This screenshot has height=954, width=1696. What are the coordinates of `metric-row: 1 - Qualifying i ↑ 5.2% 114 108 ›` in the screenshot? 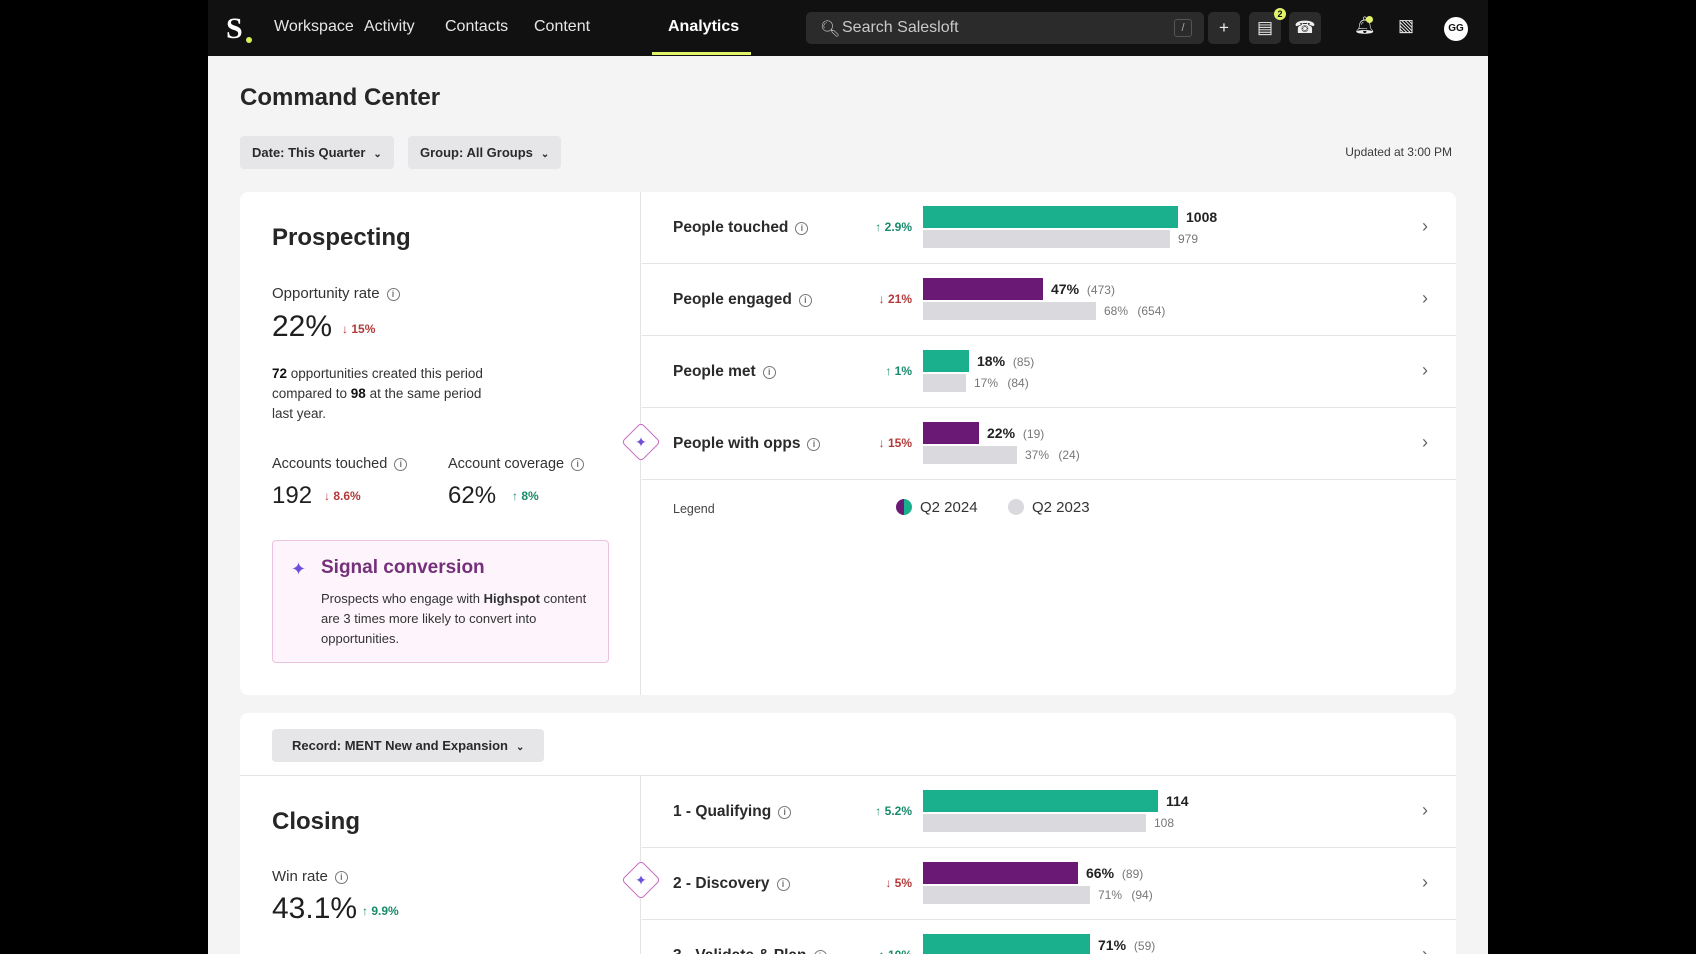 It's located at (1049, 812).